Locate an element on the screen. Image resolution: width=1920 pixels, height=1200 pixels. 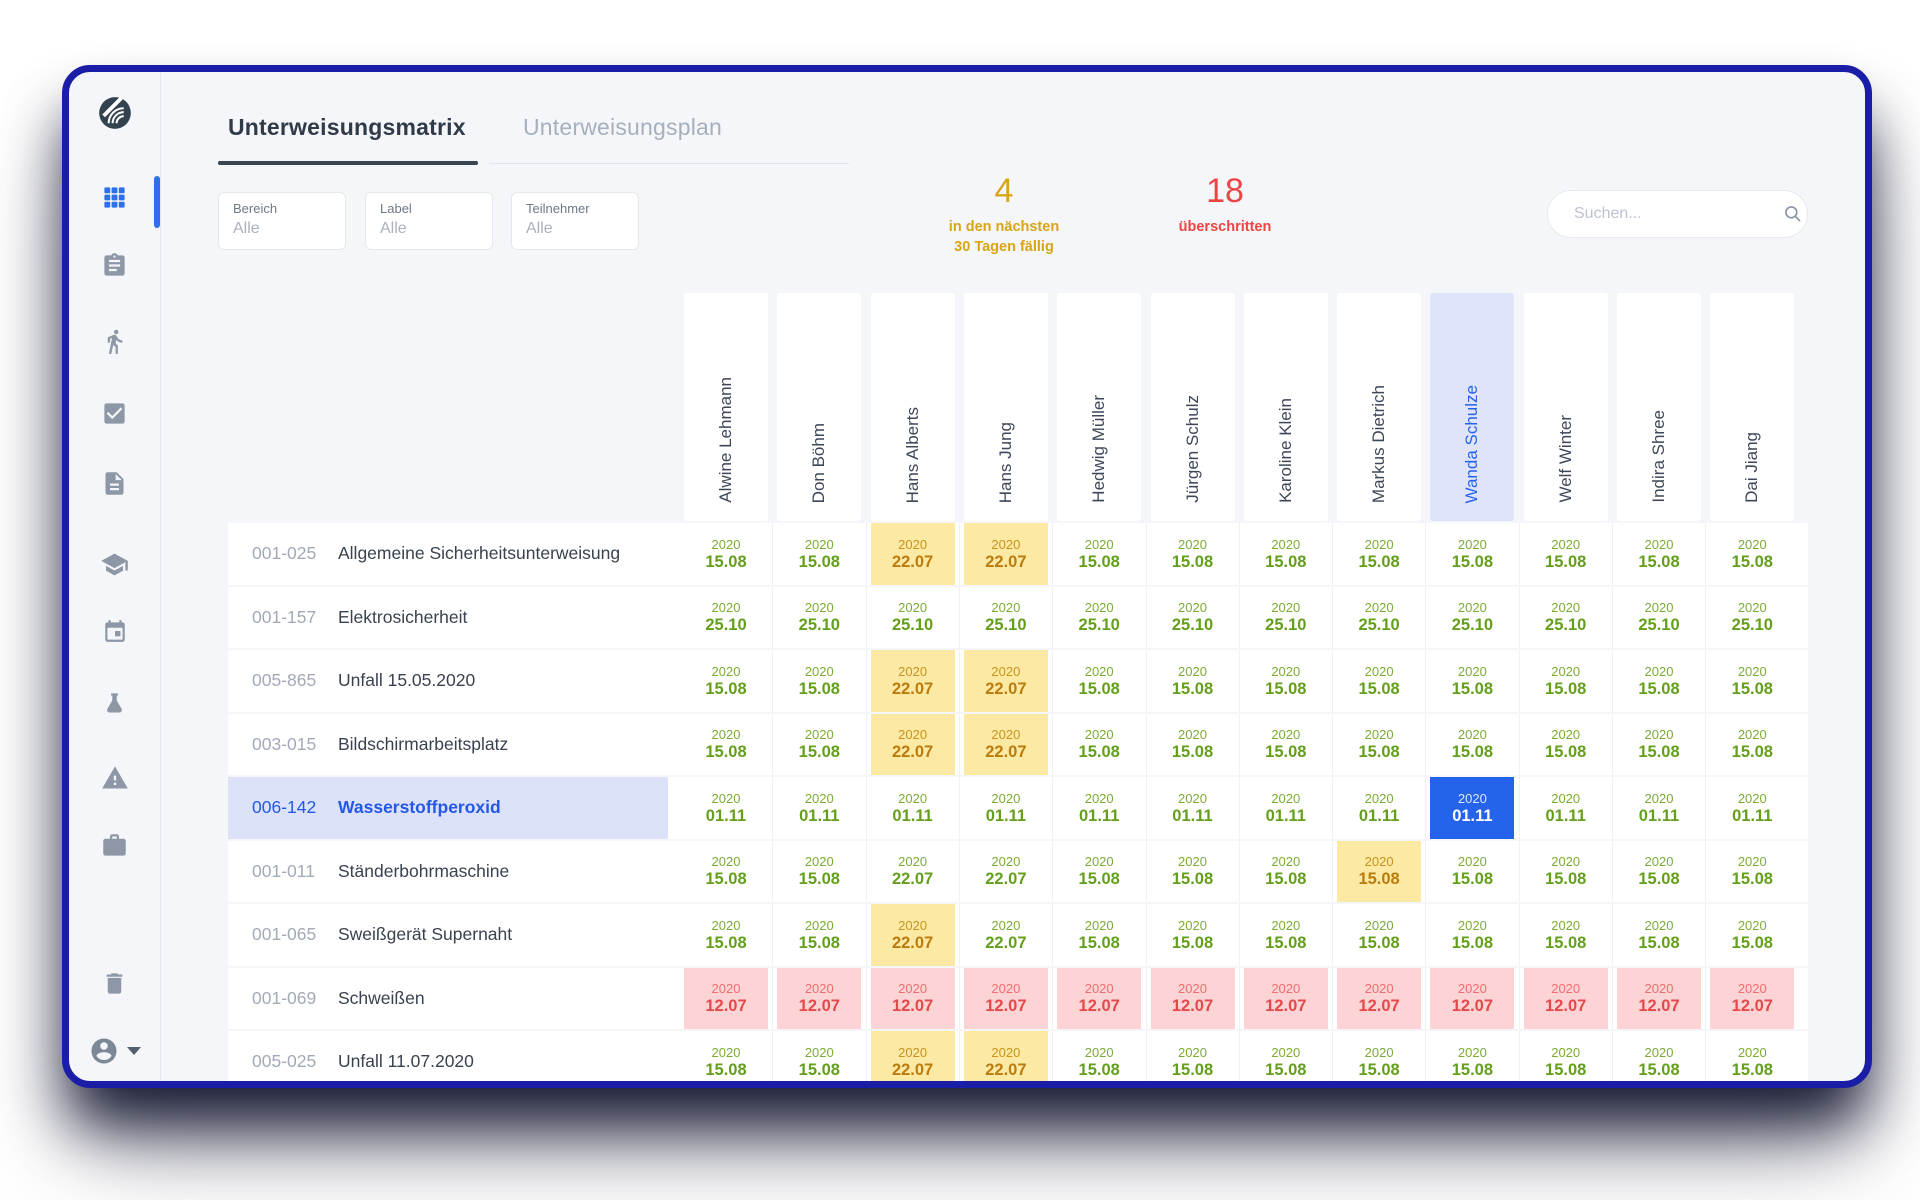
row-label: 005-865 Unfall 15.05.2020 is located at coordinates (448, 681).